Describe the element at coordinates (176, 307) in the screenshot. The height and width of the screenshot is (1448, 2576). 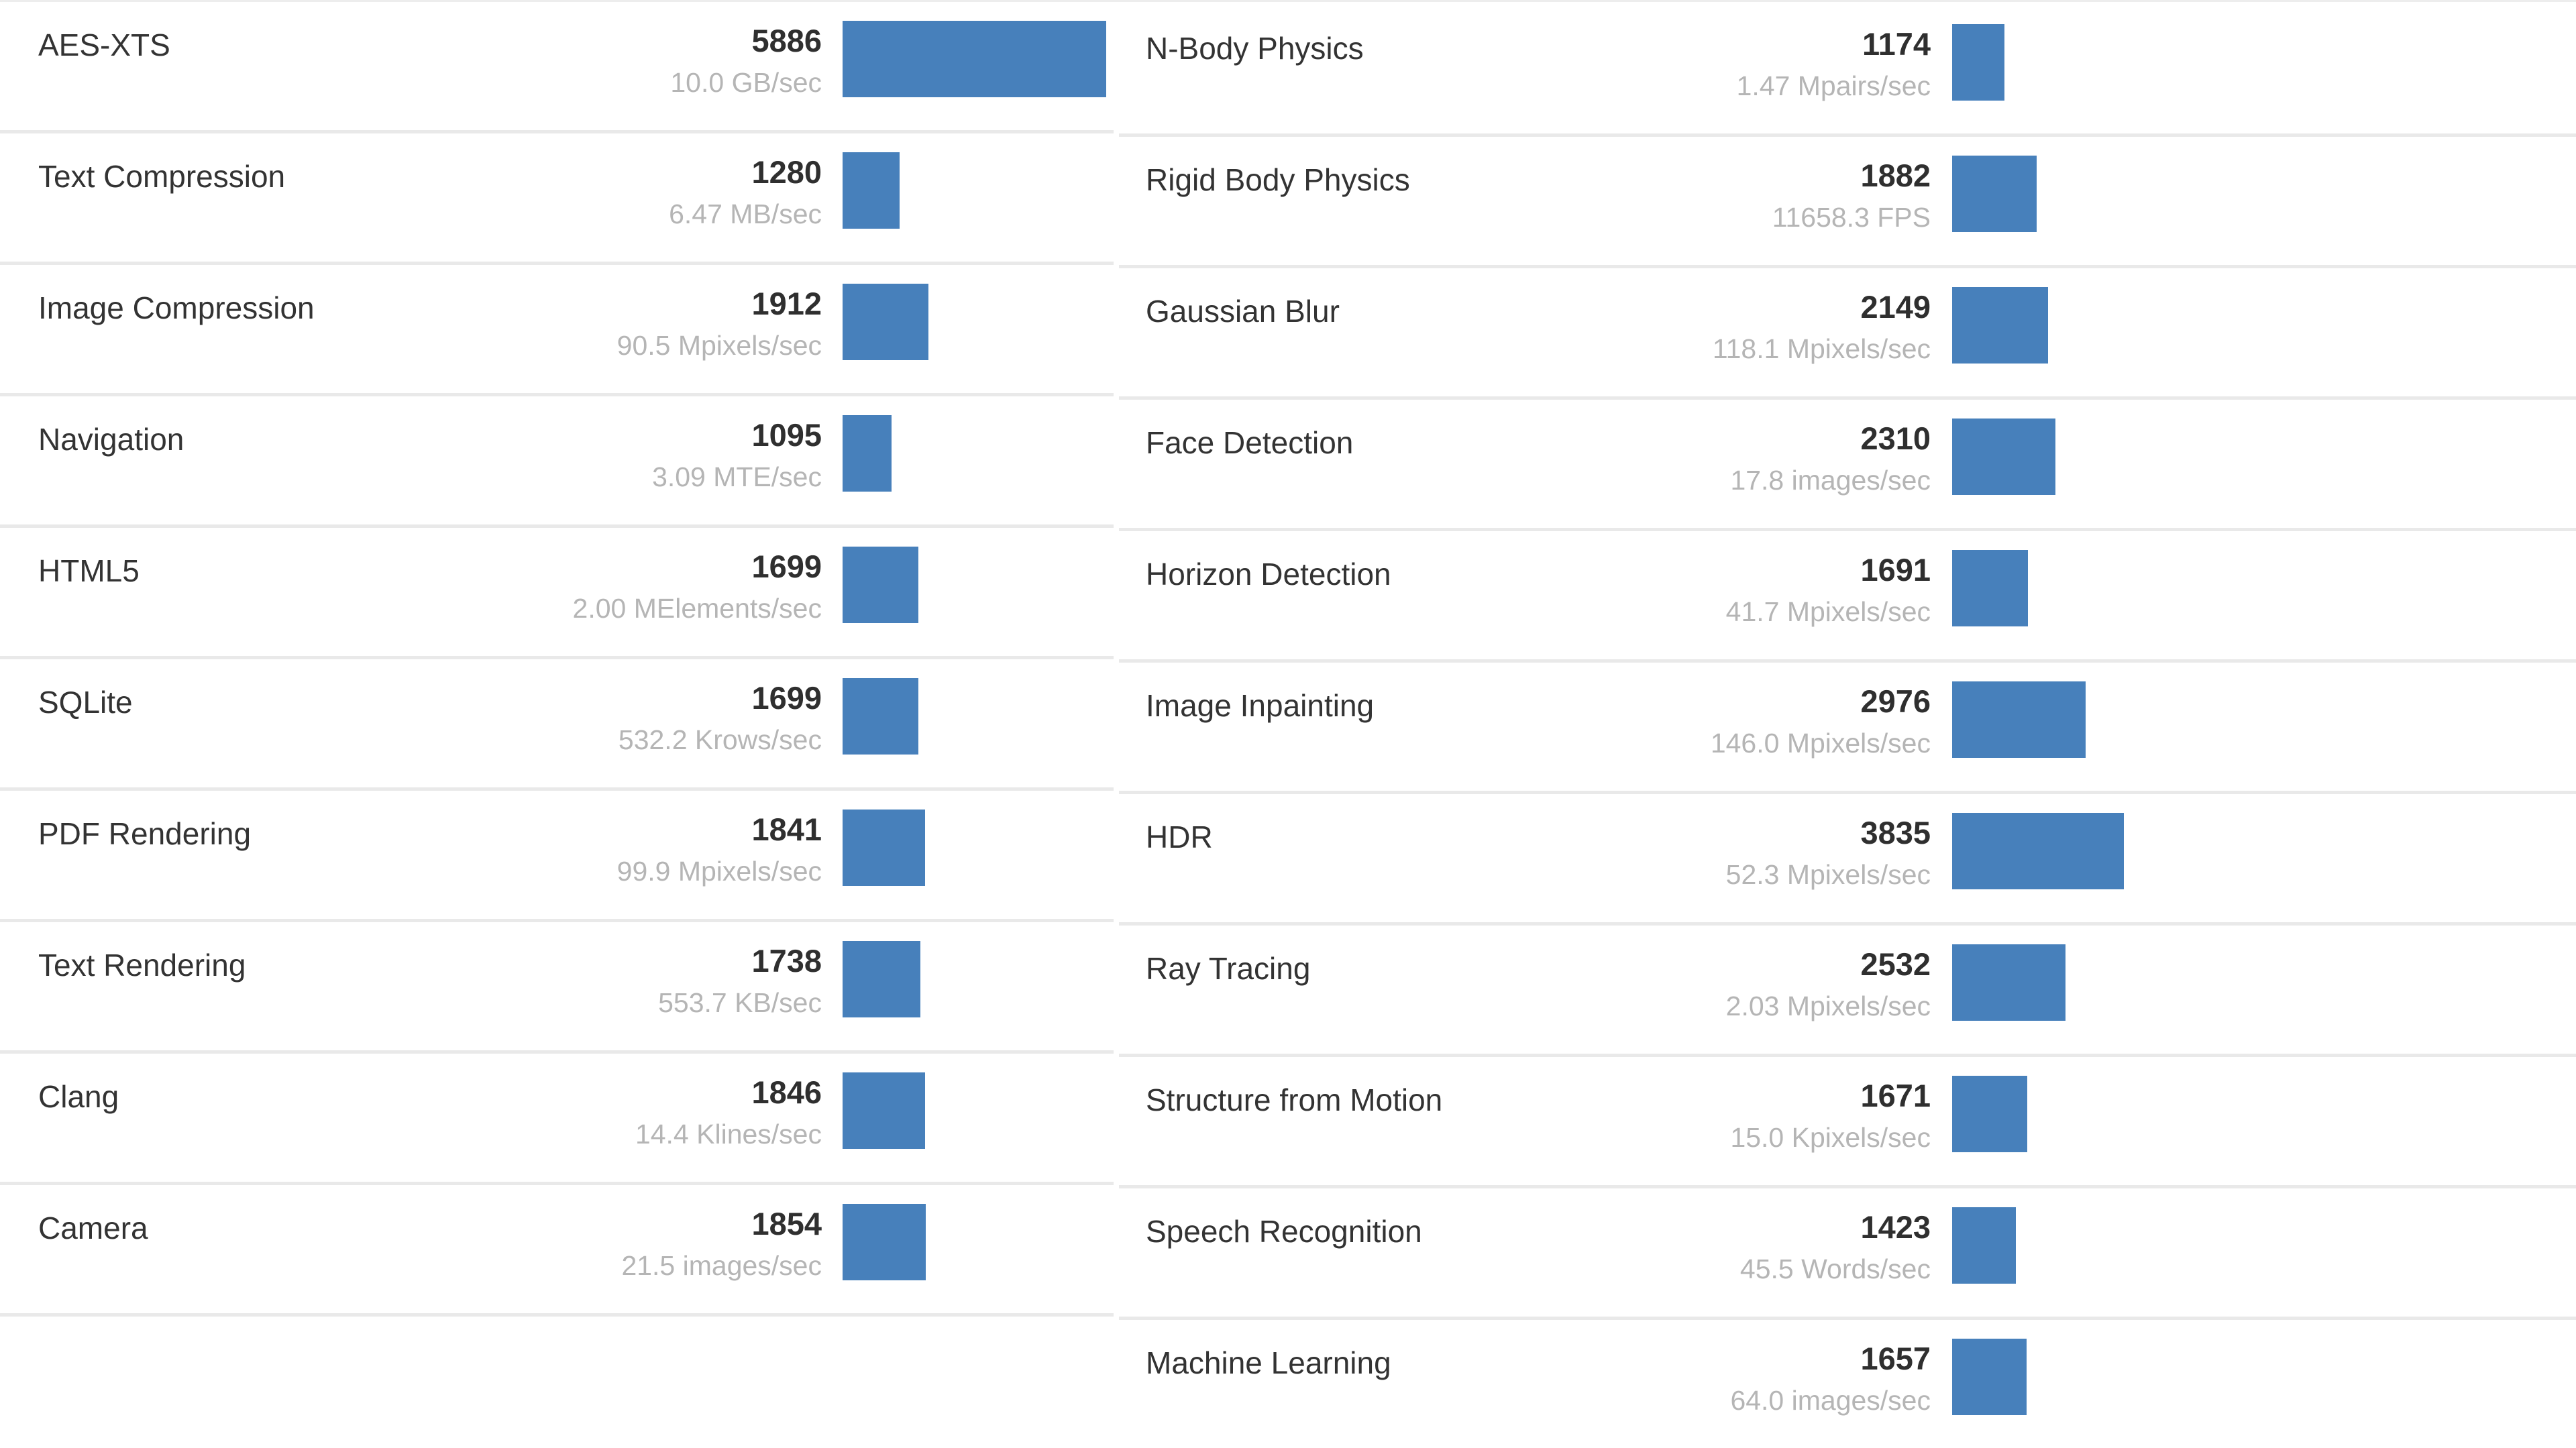
I see `benchmark-name: Image Compression` at that location.